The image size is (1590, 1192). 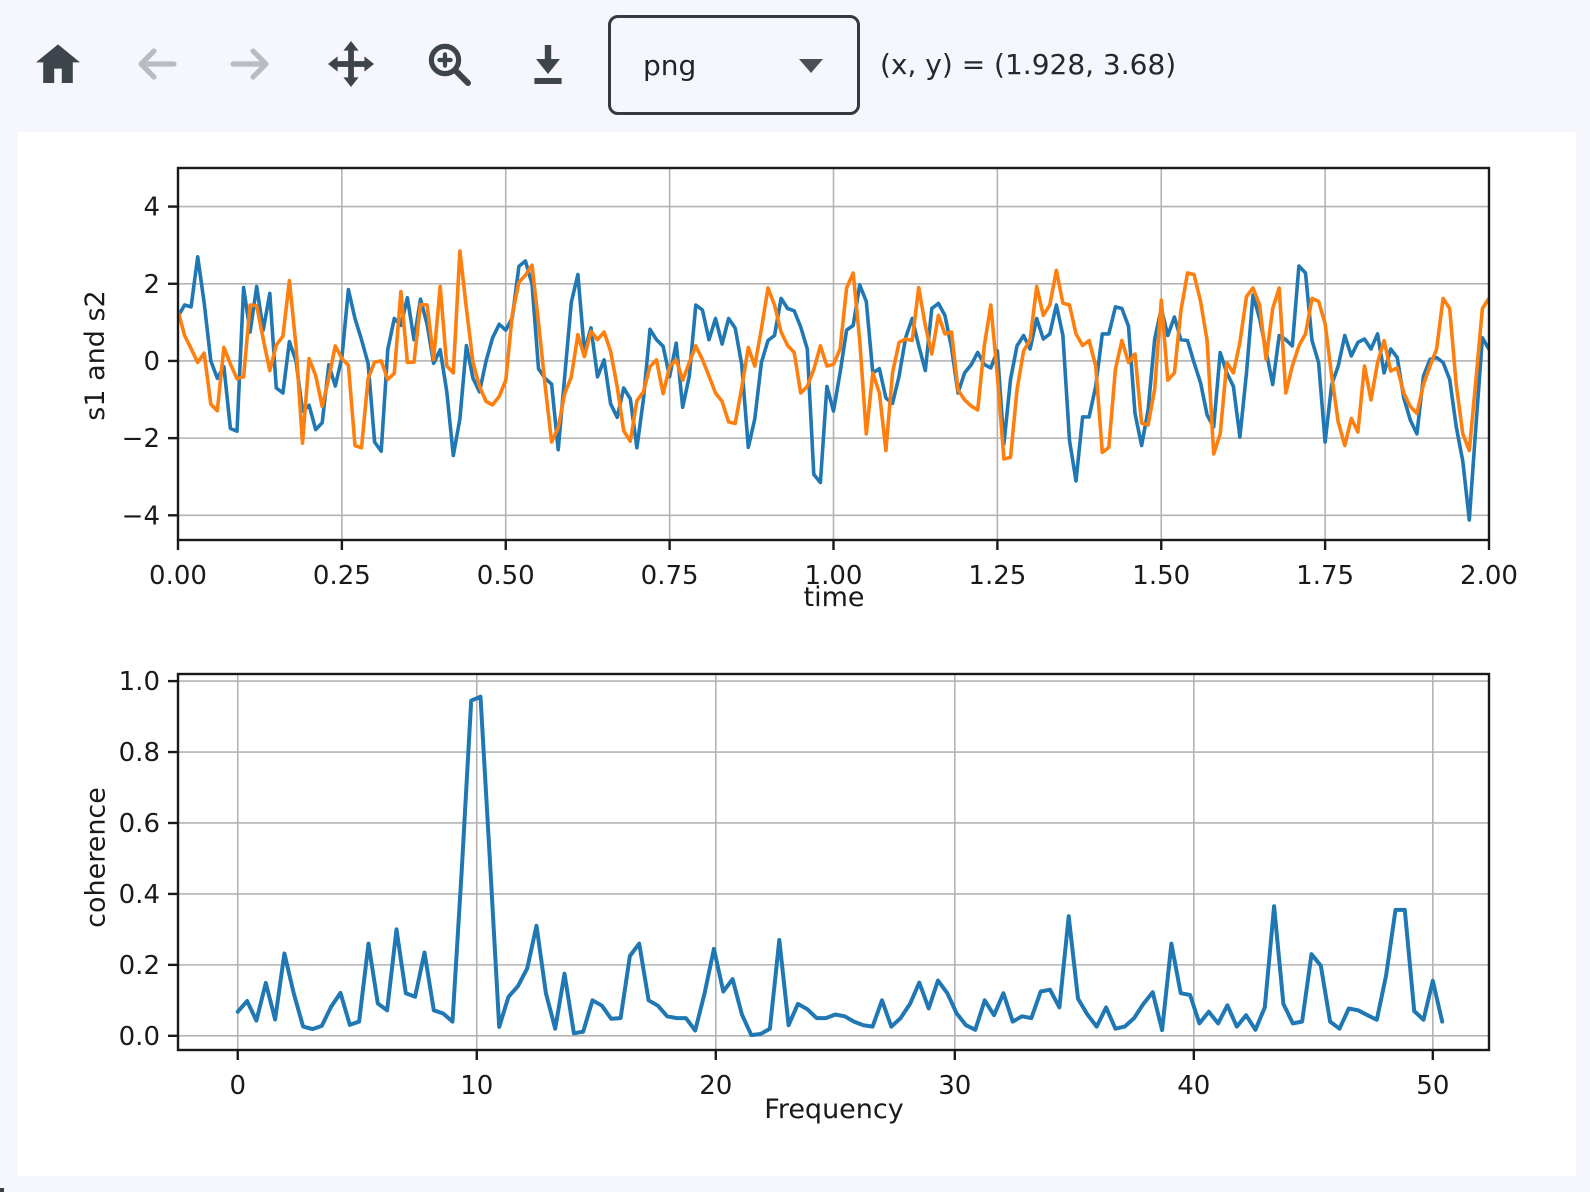 What do you see at coordinates (139, 1037) in the screenshot?
I see `svg-text: 0.0` at bounding box center [139, 1037].